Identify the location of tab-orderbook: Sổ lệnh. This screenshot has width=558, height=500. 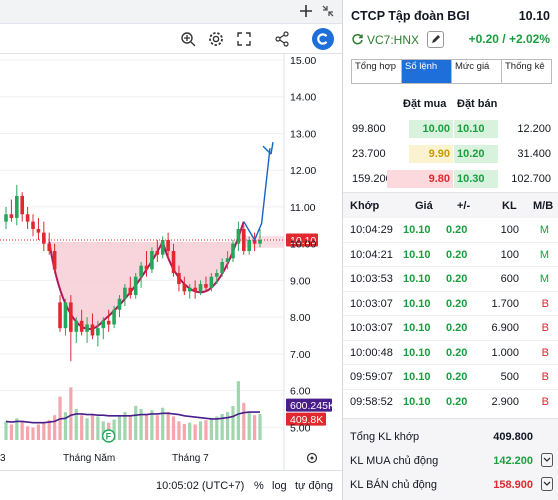
(427, 71).